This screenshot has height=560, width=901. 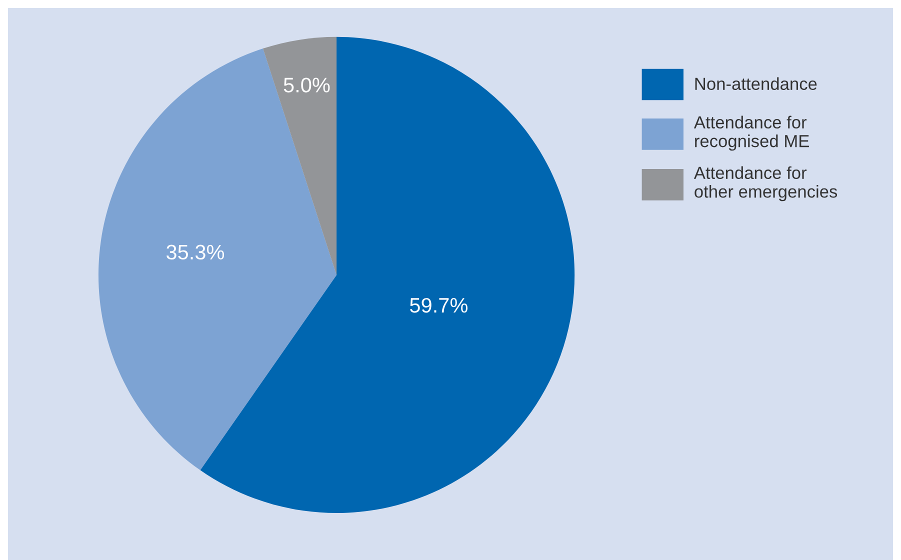 What do you see at coordinates (756, 83) in the screenshot?
I see `legend-label: Non-attendance` at bounding box center [756, 83].